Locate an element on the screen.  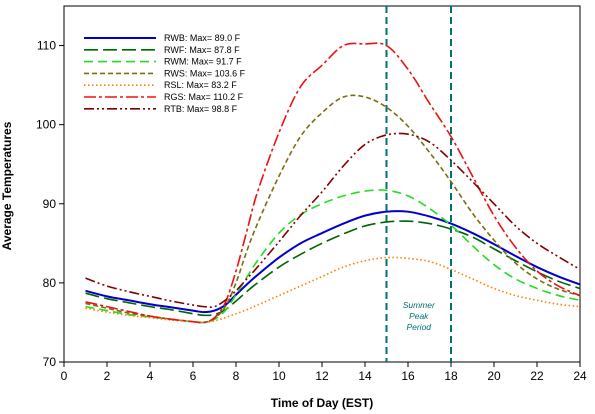
x-tick-label: 16 is located at coordinates (408, 376).